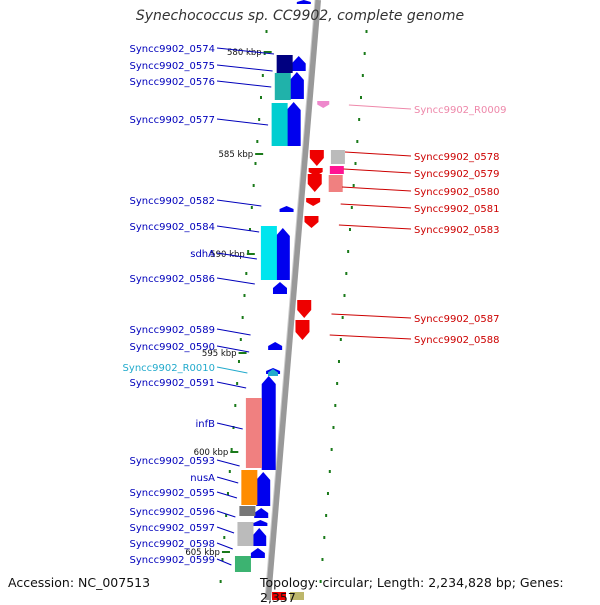 Image resolution: width=600 pixels, height=605 pixels. Describe the element at coordinates (219, 354) in the screenshot. I see `kbp-tick-label: 595 kbp` at that location.